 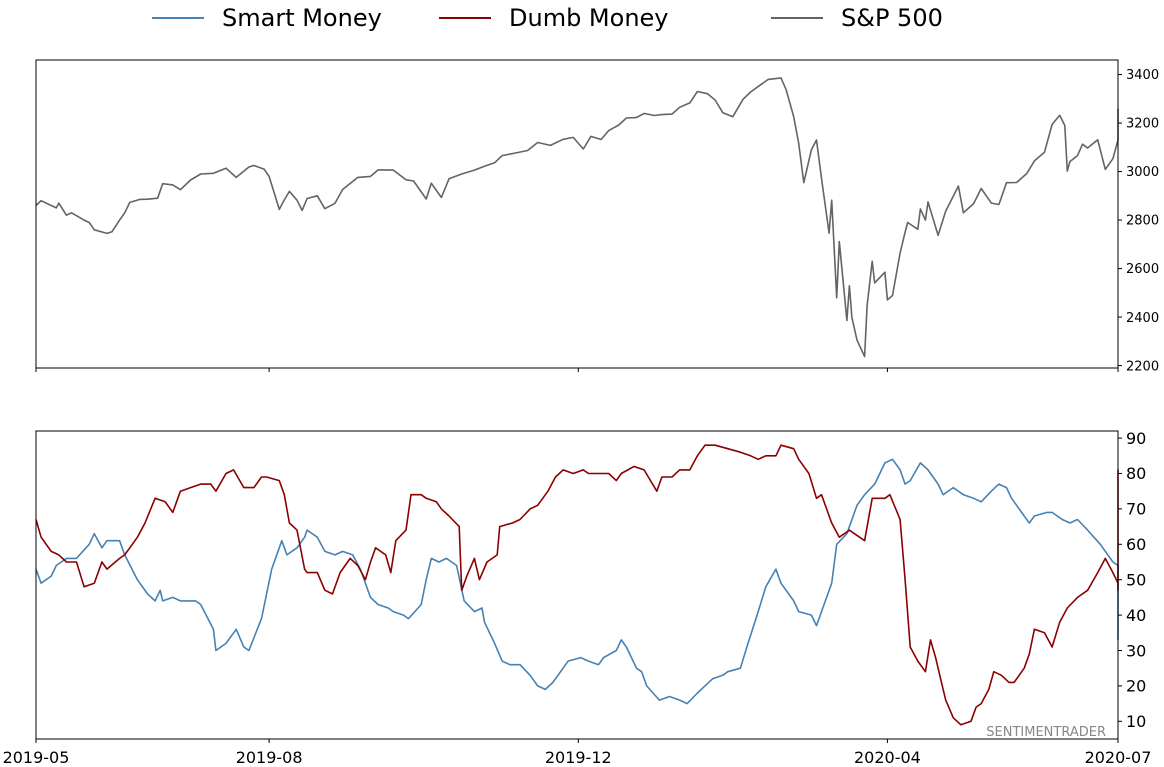 What do you see at coordinates (1136, 721) in the screenshot?
I see `y-tick-label: 10` at bounding box center [1136, 721].